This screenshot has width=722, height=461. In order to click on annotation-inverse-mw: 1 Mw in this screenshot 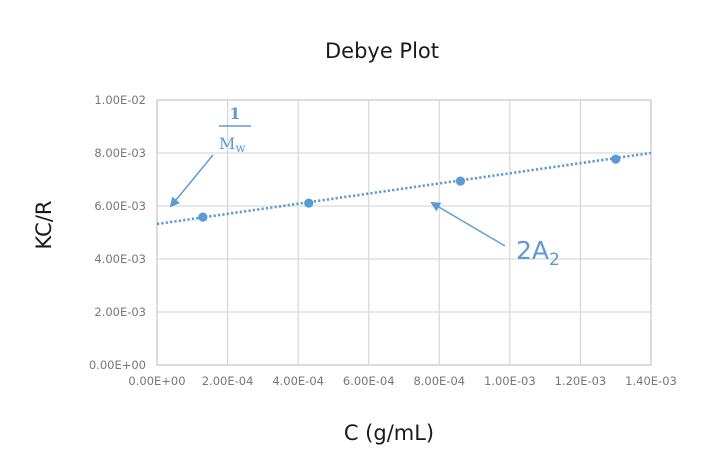, I will do `click(210, 156)`.